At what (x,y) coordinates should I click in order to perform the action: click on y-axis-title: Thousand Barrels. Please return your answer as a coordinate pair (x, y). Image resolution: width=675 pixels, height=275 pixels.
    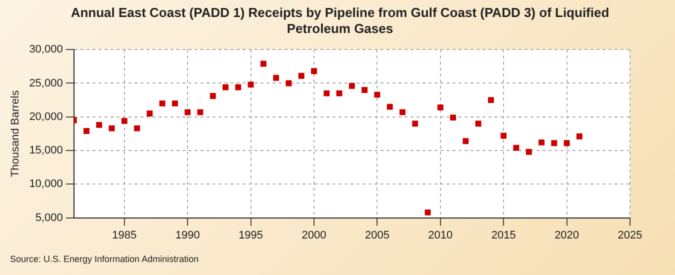
    Looking at the image, I should click on (16, 134).